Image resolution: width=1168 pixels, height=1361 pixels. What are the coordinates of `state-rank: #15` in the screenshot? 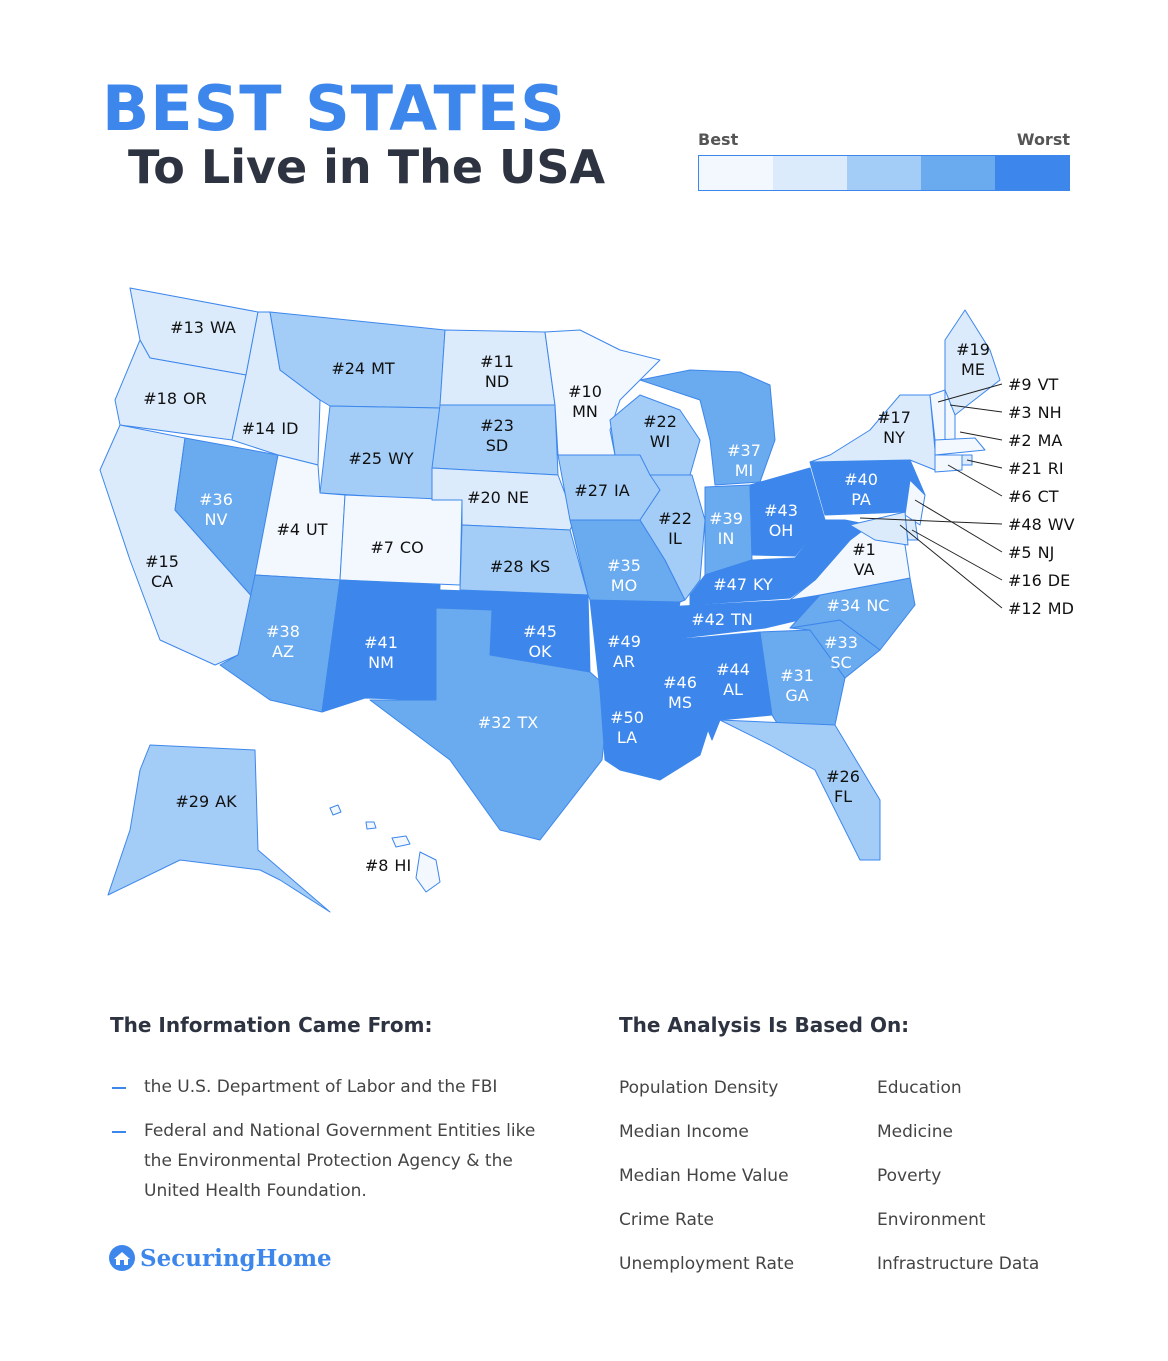 It's located at (162, 561).